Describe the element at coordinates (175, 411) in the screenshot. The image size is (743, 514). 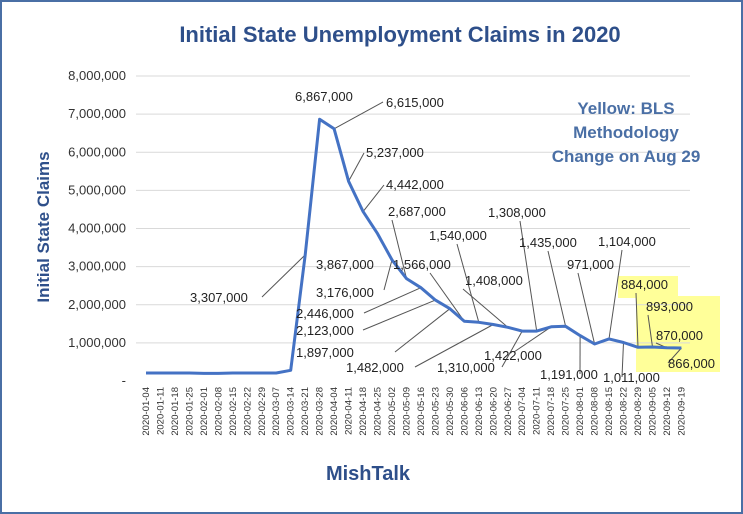
I see `x-tick-label: 2020-01-18` at that location.